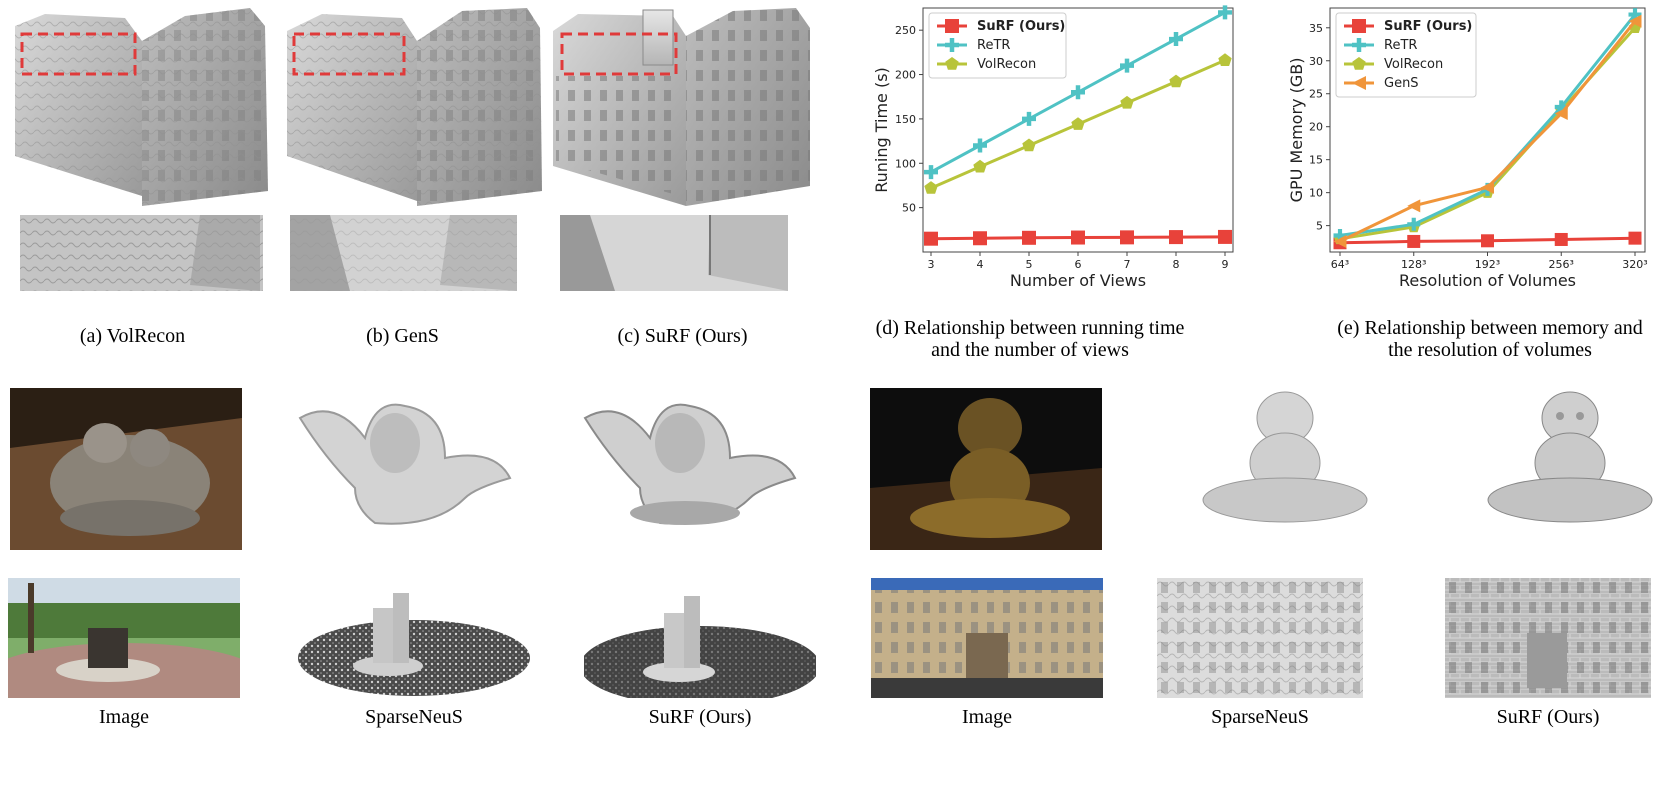  Describe the element at coordinates (1316, 193) in the screenshot. I see `y-tick-label: 10` at that location.